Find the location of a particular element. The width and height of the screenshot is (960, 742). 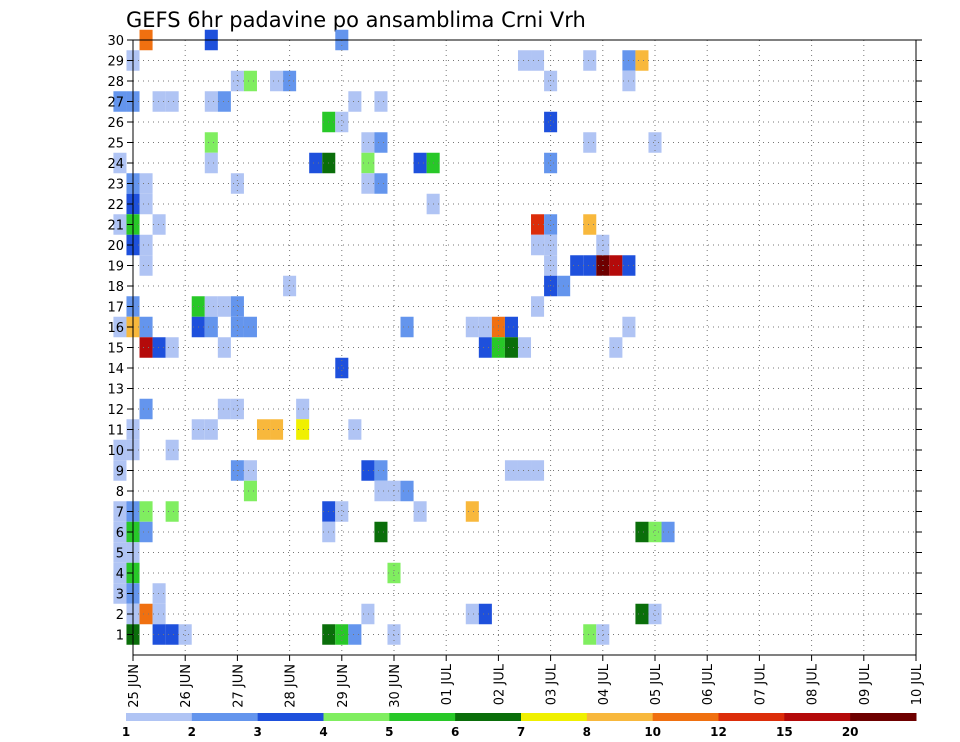

y-tick-label: 19 is located at coordinates (115, 267).